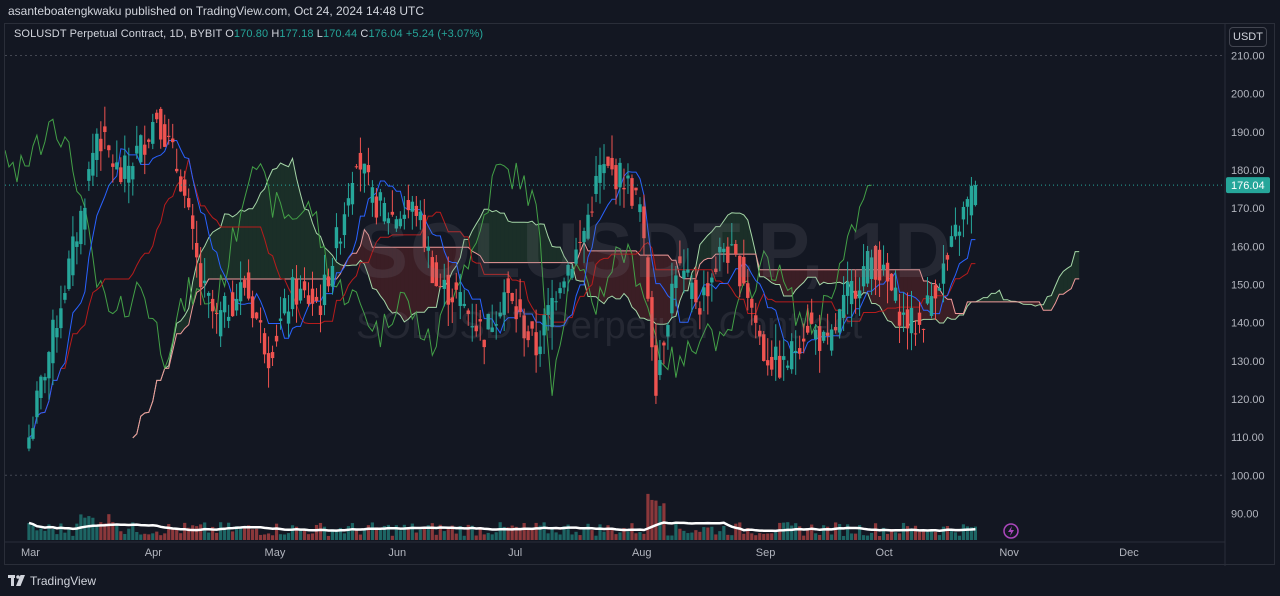 This screenshot has height=596, width=1280. I want to click on last-price-tag, so click(1248, 185).